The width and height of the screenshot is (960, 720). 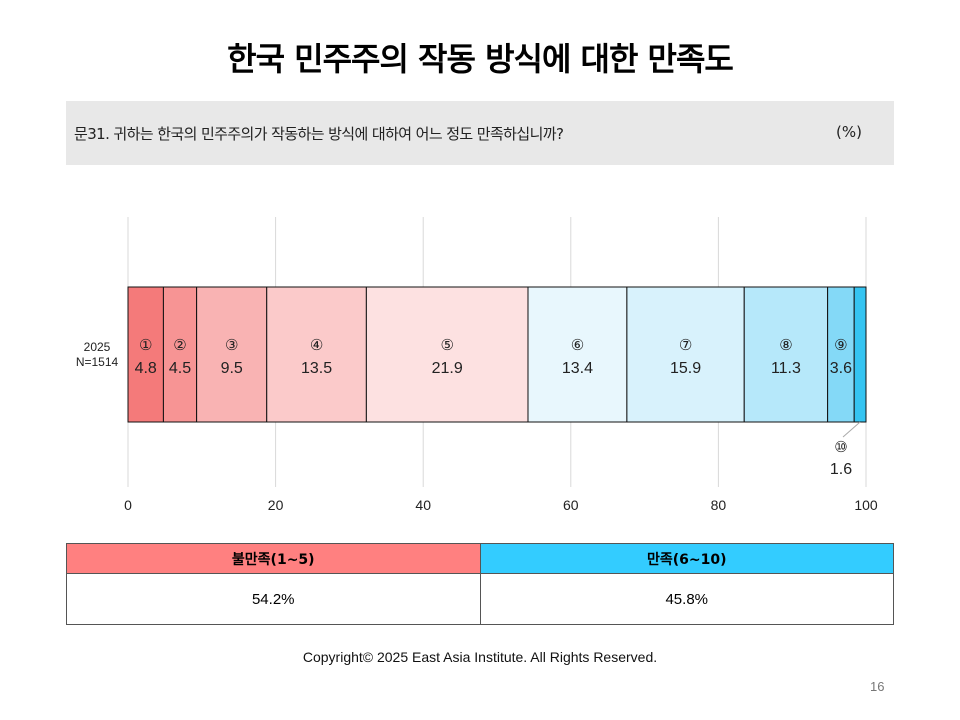 What do you see at coordinates (849, 132) in the screenshot?
I see `unit-label: (%)` at bounding box center [849, 132].